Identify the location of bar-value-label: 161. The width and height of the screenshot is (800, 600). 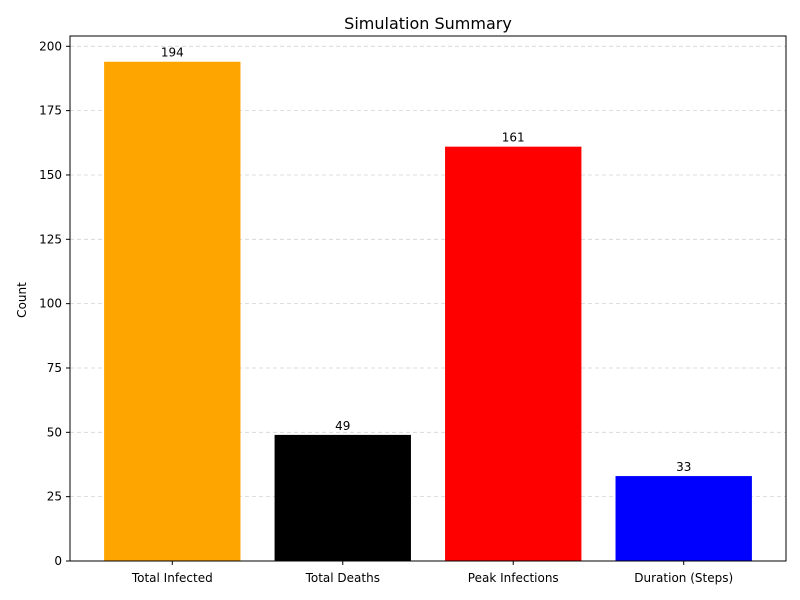
(513, 138).